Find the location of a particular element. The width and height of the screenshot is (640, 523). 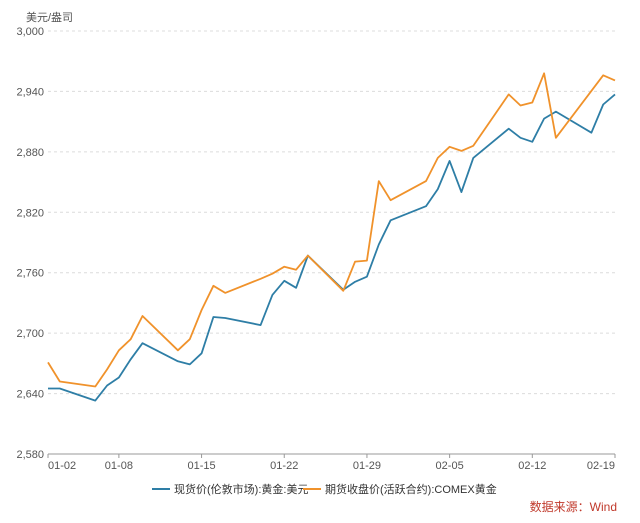

legend-label-futures: 期货收盘价(活跃合约):COMEX黄金 is located at coordinates (411, 489).